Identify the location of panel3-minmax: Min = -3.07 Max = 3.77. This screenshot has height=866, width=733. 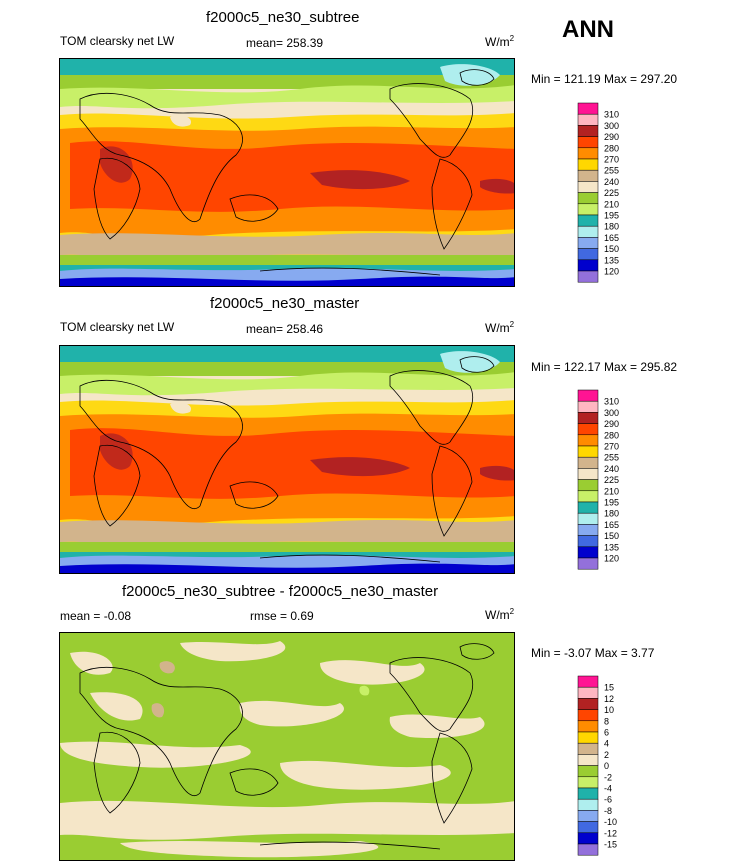
(593, 653).